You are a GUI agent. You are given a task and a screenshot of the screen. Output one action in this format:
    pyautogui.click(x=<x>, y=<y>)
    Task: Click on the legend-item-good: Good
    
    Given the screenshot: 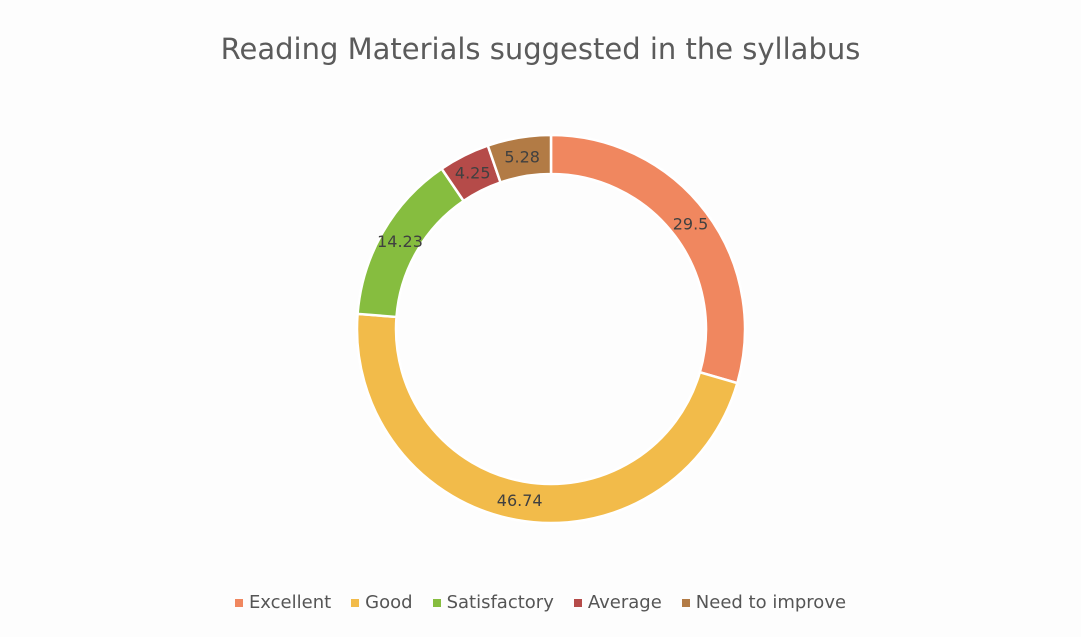 What is the action you would take?
    pyautogui.click(x=382, y=602)
    